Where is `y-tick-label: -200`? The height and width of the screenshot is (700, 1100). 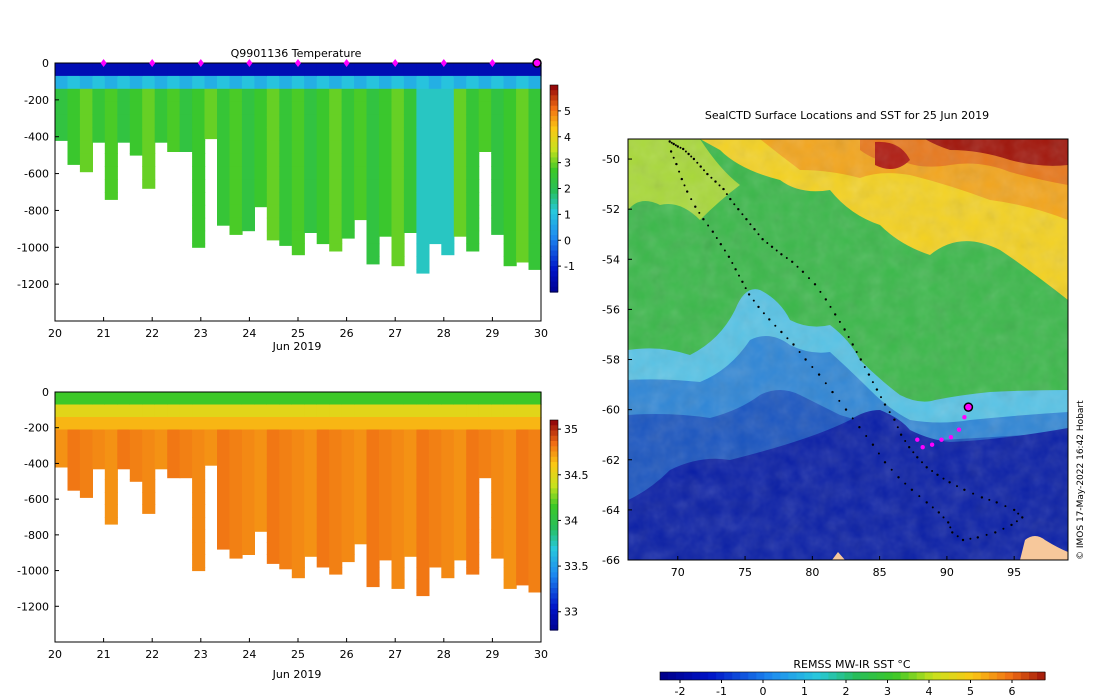 y-tick-label: -200 is located at coordinates (36, 100).